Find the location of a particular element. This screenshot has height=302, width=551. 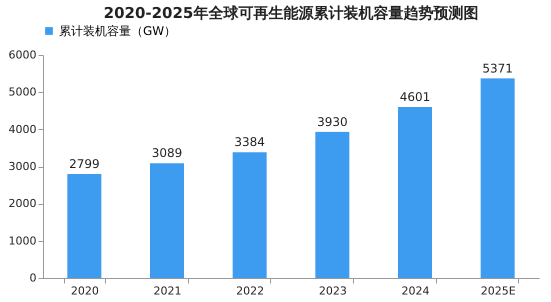

data-label: 5371 is located at coordinates (497, 68).